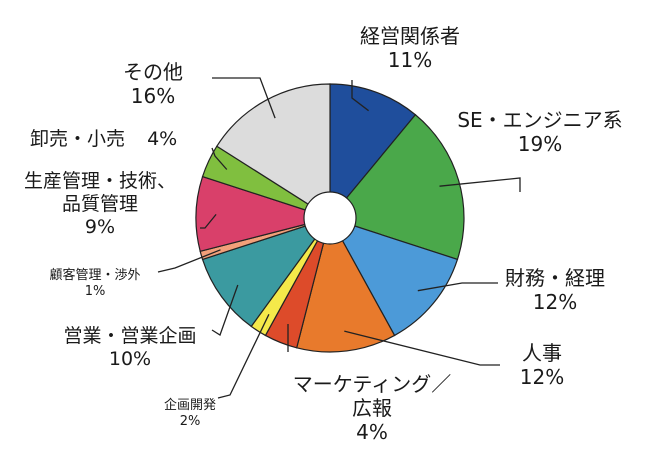 Image resolution: width=665 pixels, height=476 pixels. I want to click on slice-name: 人事, so click(542, 353).